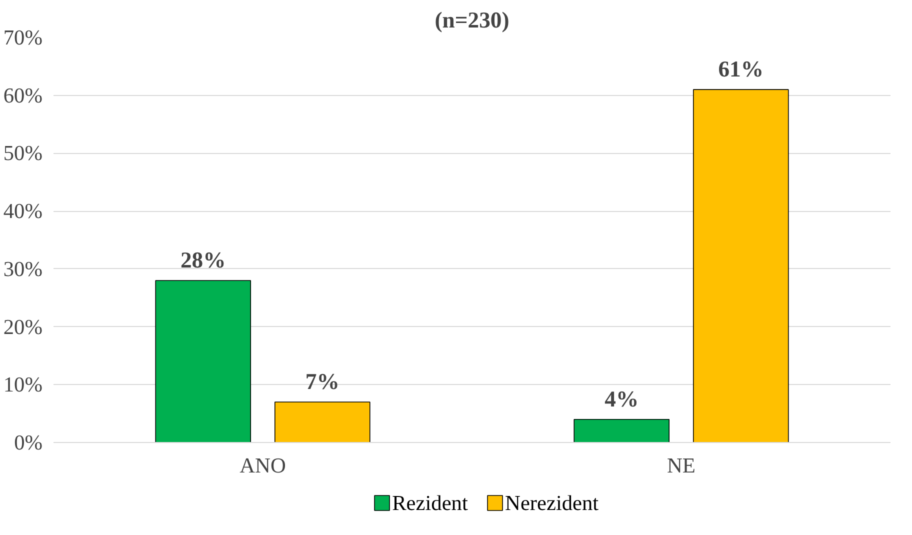 The image size is (912, 535). What do you see at coordinates (430, 503) in the screenshot?
I see `legend-label: Rezident` at bounding box center [430, 503].